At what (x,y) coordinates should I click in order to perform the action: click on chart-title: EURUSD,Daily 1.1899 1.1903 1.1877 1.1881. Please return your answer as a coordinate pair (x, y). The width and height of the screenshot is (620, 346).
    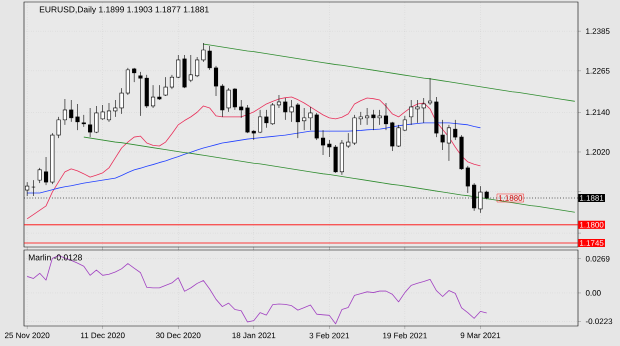
    Looking at the image, I should click on (124, 10).